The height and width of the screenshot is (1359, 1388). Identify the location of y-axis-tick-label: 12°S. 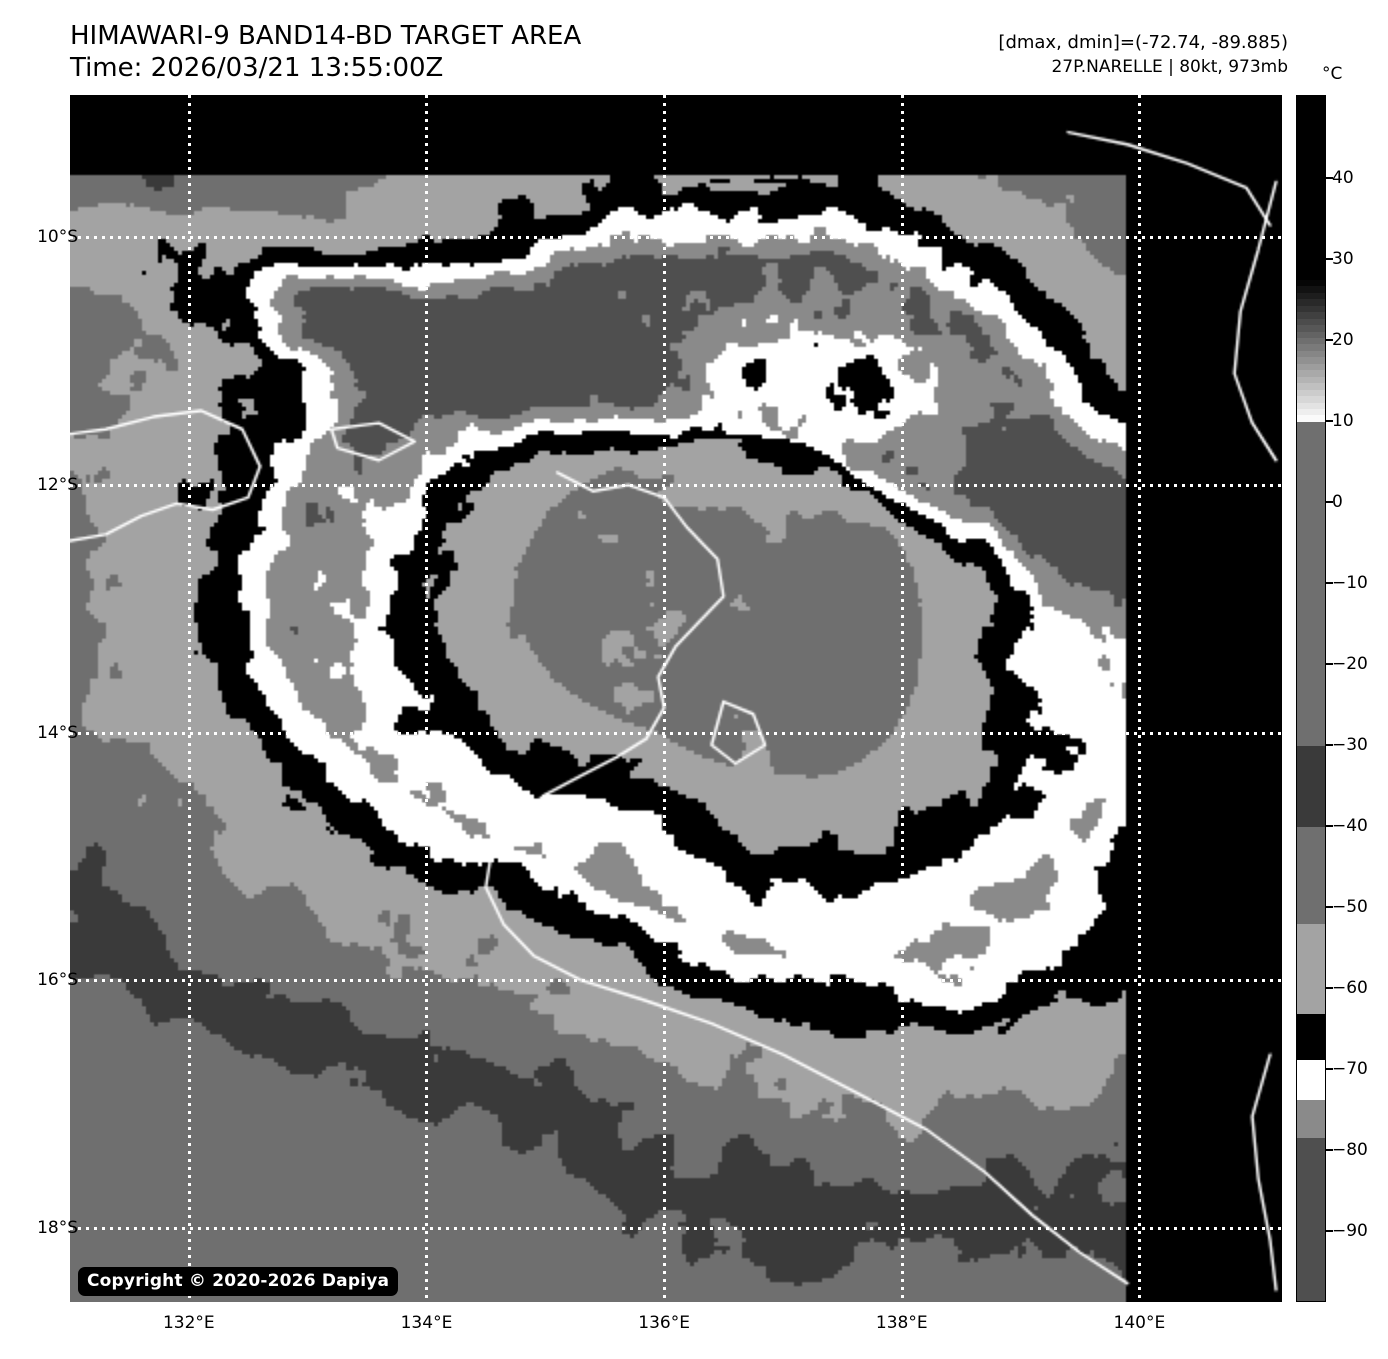
(57, 484).